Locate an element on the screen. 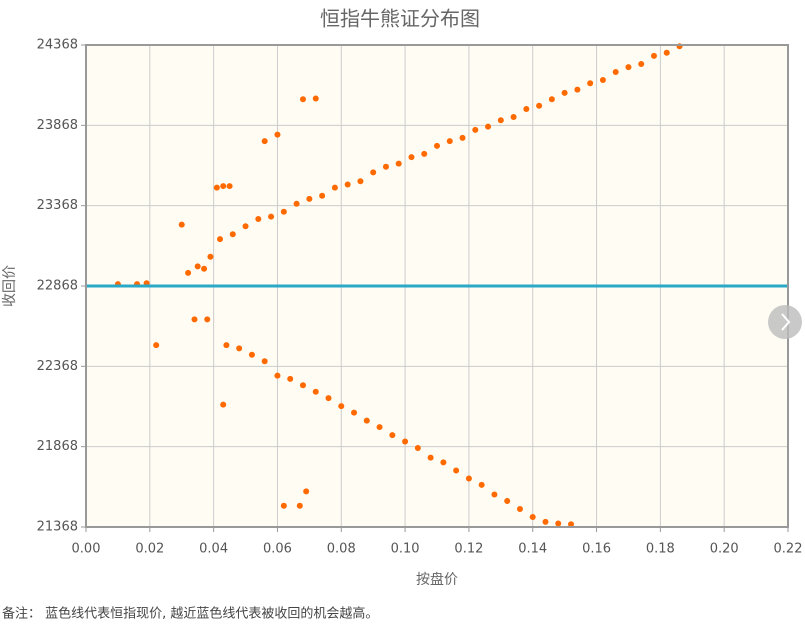 The width and height of the screenshot is (805, 632). x-tick-label: 0.08 is located at coordinates (341, 549).